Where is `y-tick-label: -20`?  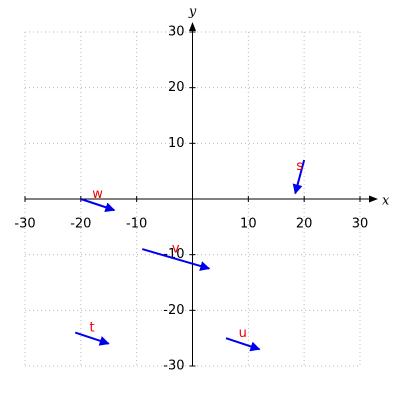
y-tick-label: -20 is located at coordinates (173, 310).